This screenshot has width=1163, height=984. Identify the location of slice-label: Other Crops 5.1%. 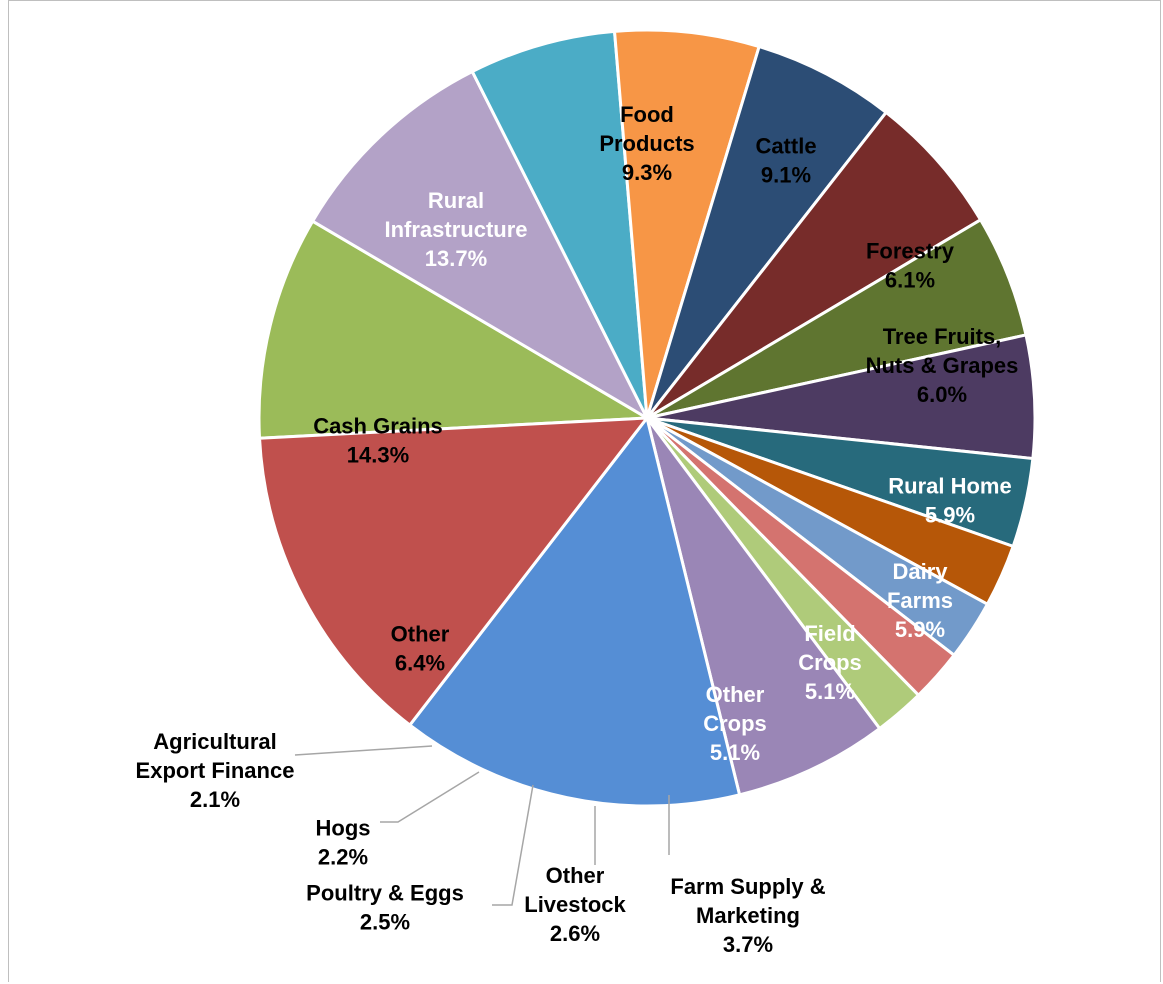
(735, 723).